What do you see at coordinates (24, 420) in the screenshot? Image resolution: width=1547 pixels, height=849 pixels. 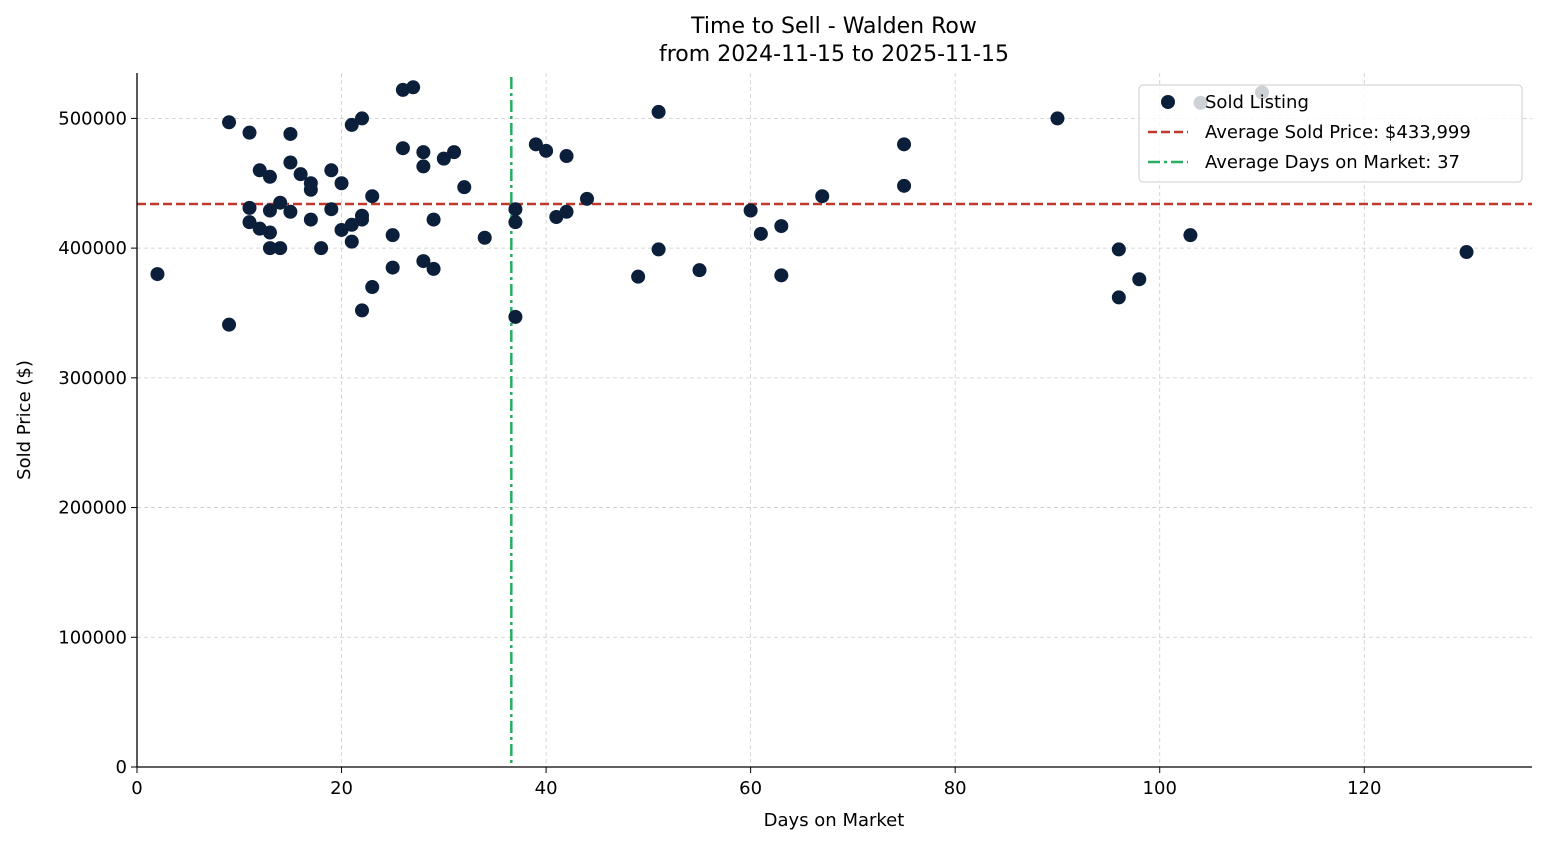 I see `y-axis-label: Sold Price ($)` at bounding box center [24, 420].